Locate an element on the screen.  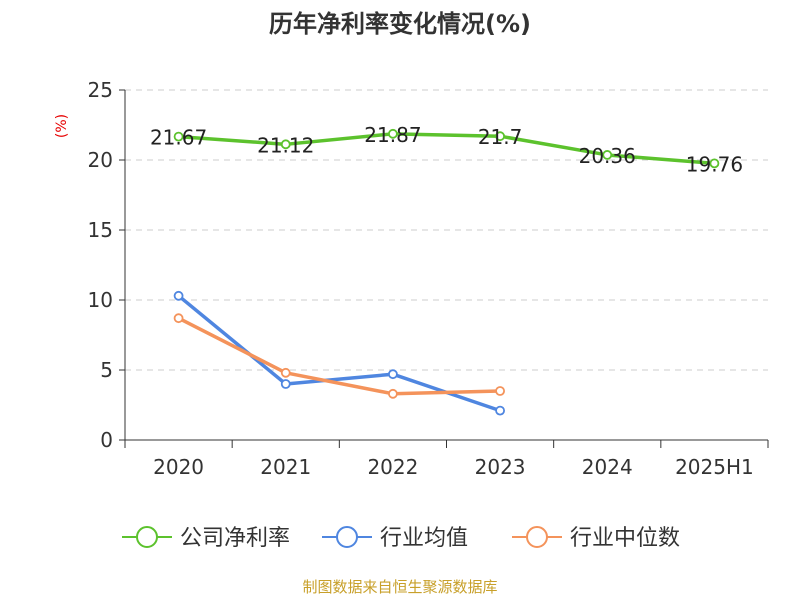
y-tick-label: 25 is located at coordinates (100, 90).